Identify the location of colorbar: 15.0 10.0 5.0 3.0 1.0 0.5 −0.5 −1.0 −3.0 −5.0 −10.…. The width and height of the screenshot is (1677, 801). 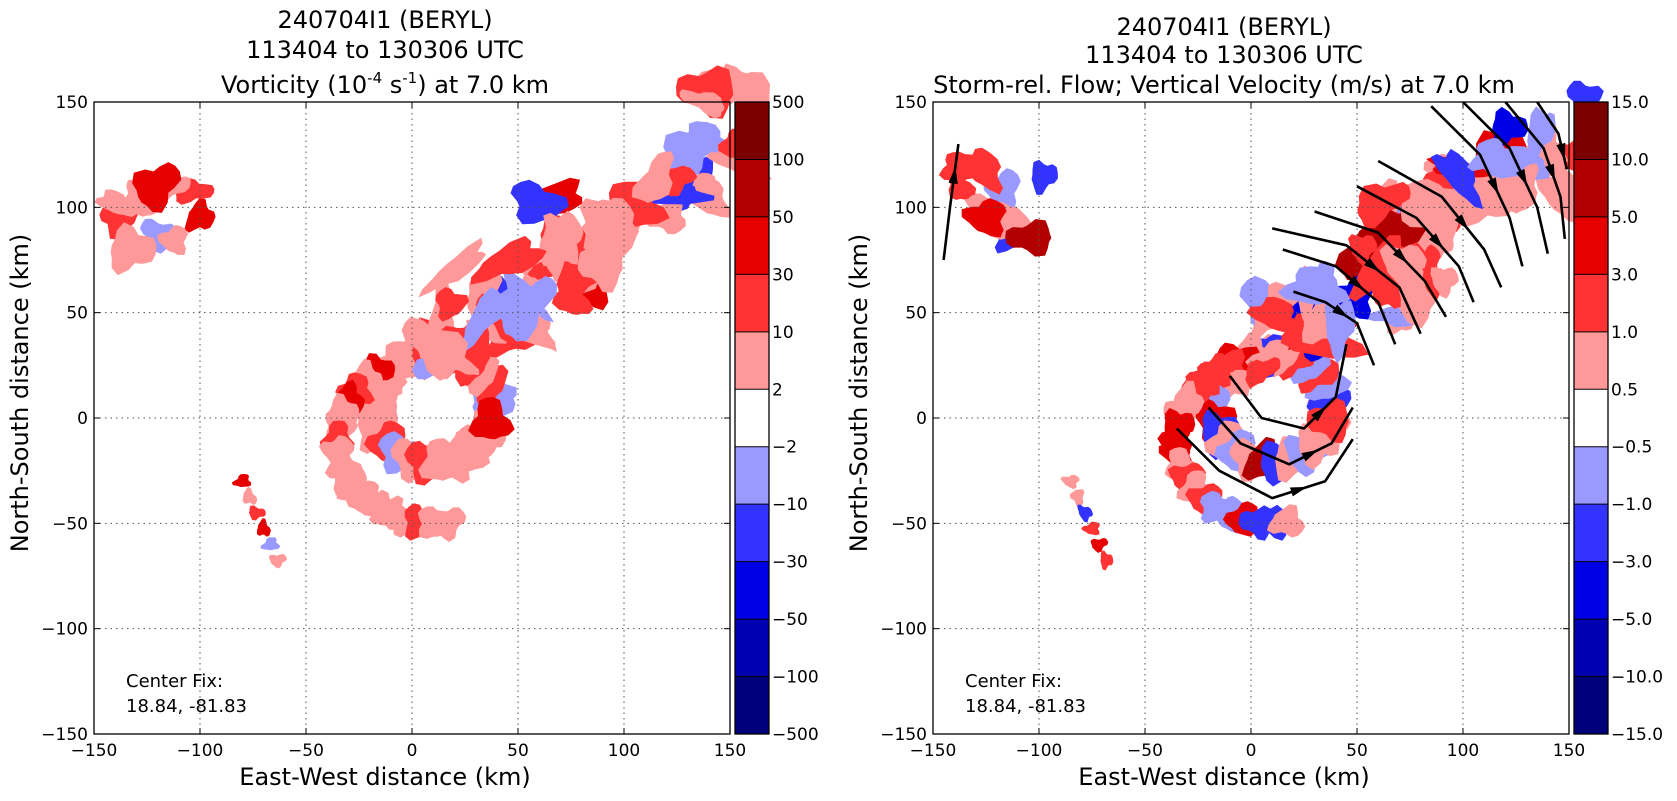
(1618, 419).